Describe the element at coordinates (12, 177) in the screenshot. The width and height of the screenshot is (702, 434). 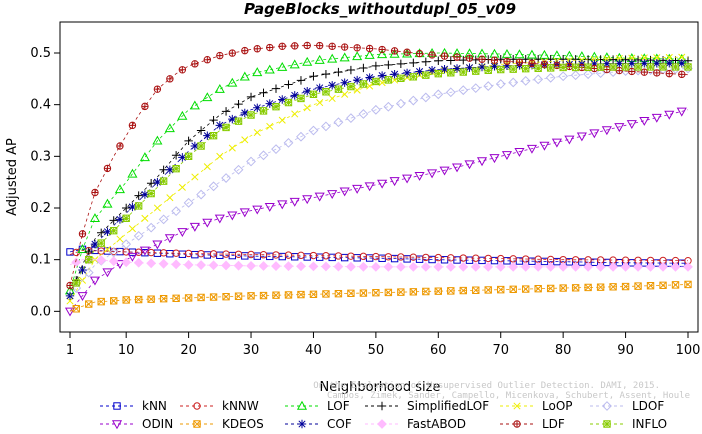
I see `y-axis-label: Adjusted AP` at that location.